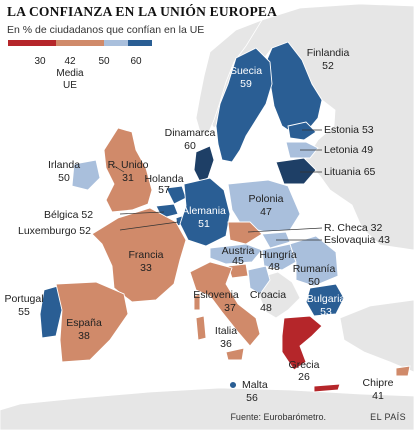 The height and width of the screenshot is (430, 414). What do you see at coordinates (86, 175) in the screenshot?
I see `country-irlanda` at bounding box center [86, 175].